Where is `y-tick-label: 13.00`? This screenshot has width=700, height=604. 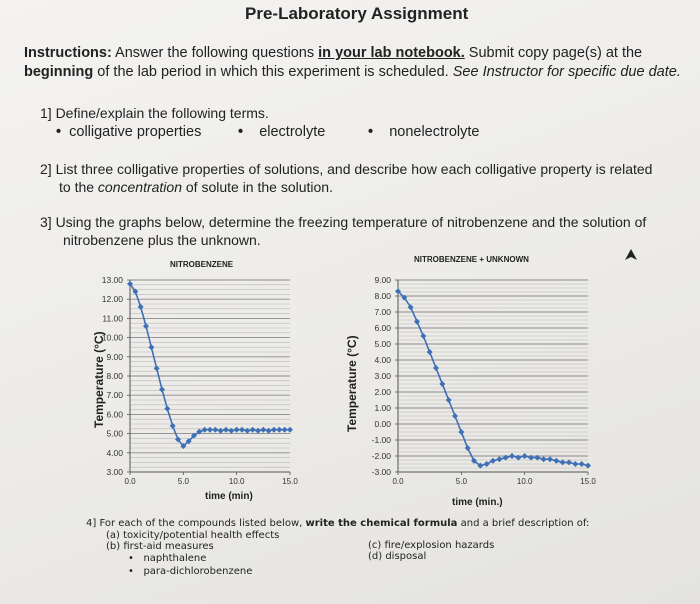
y-tick-label: 13.00 is located at coordinates (113, 280).